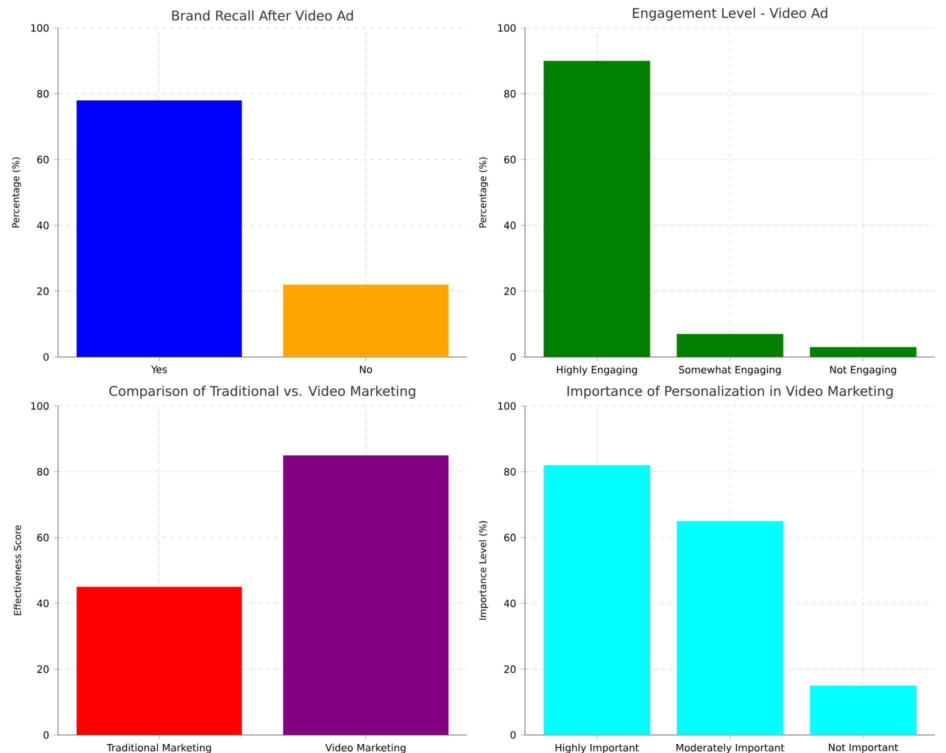 The width and height of the screenshot is (946, 753). I want to click on x-tick-label: Not Engaging, so click(863, 371).